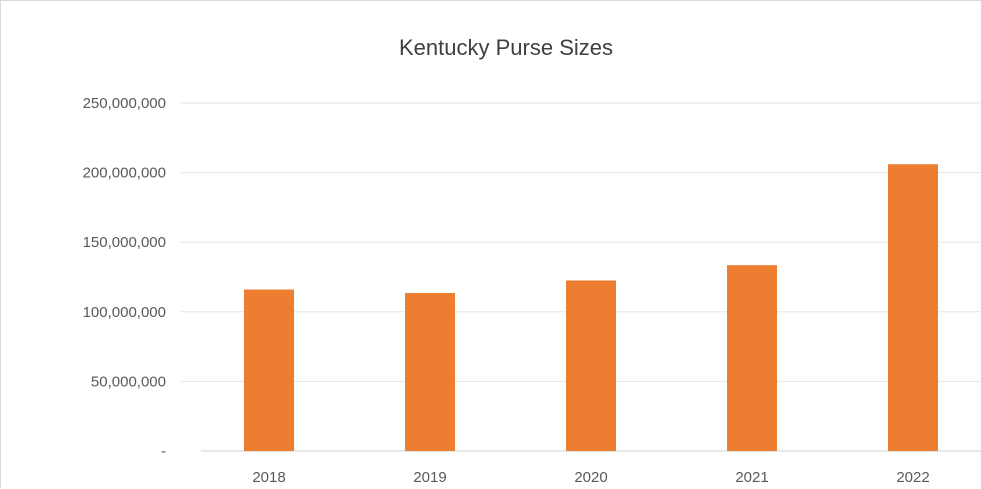  Describe the element at coordinates (163, 451) in the screenshot. I see `y-tick-label: -` at that location.